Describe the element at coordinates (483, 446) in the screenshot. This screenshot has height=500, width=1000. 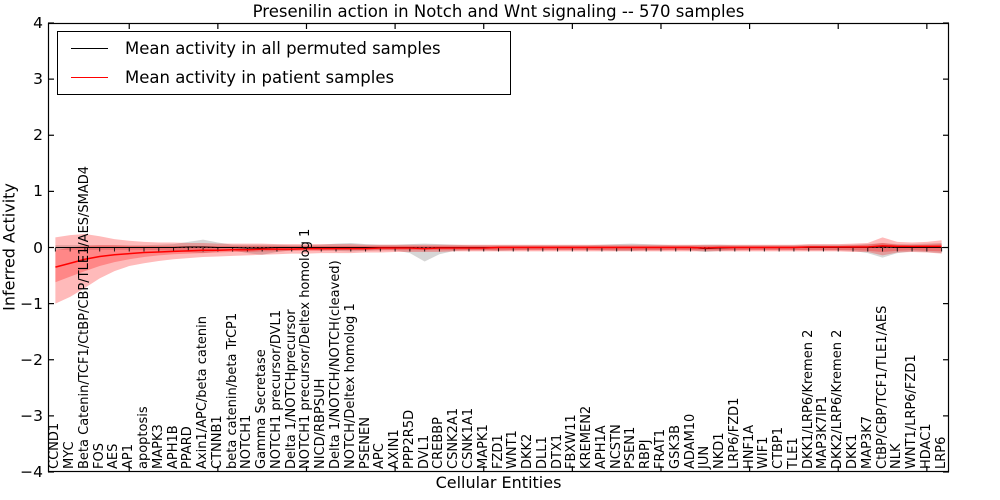
I see `x-axis-tick-label: MAPK1` at that location.